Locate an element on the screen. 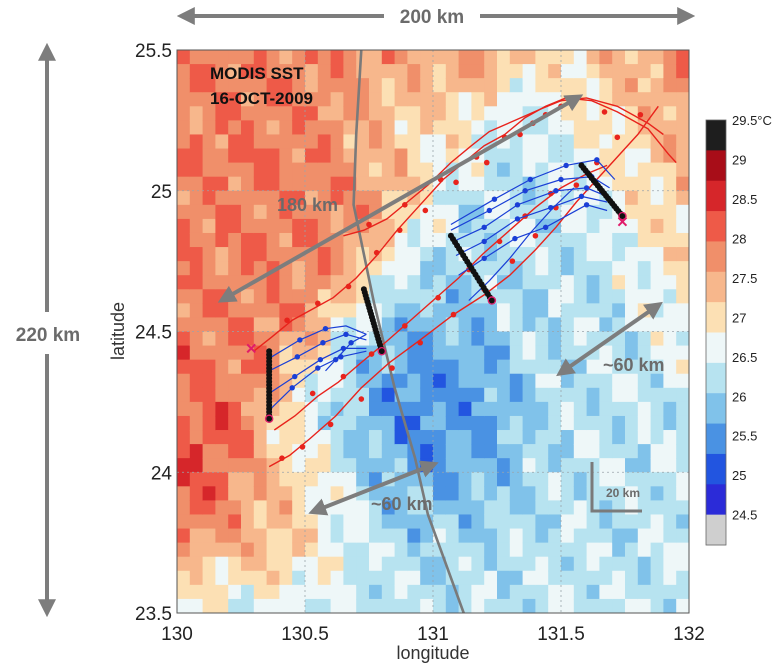 The image size is (776, 663). float-path-point is located at coordinates (530, 179).